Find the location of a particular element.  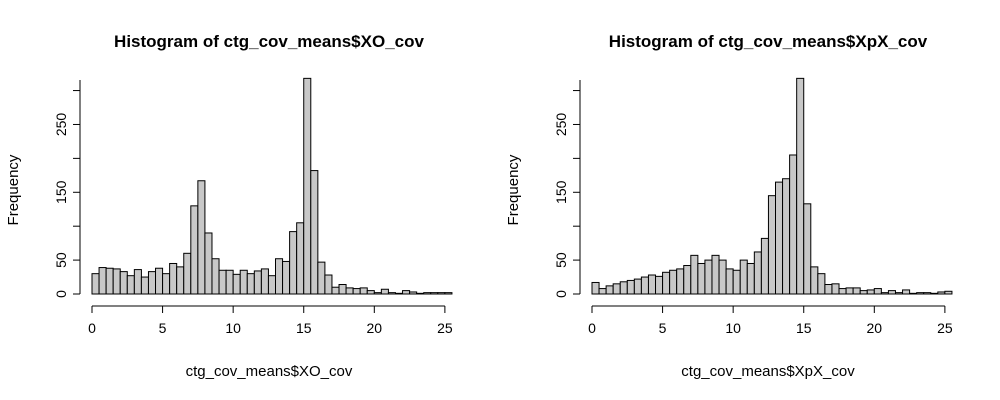

chart-title: Histogram of ctg_cov_means$XO_cov is located at coordinates (269, 41).